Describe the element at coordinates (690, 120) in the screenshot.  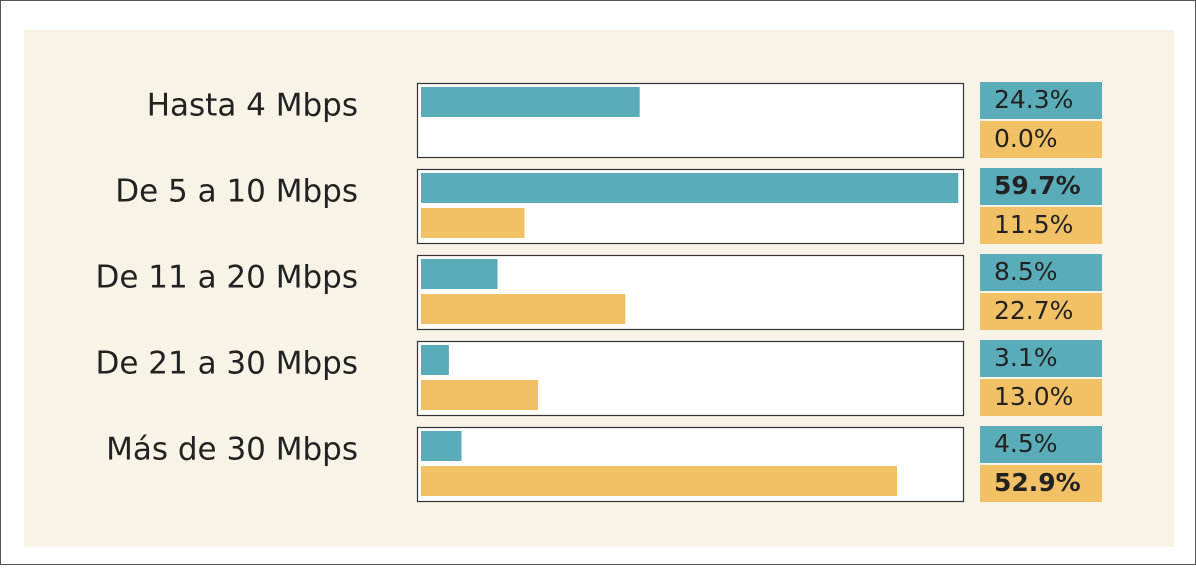
I see `bar-box` at that location.